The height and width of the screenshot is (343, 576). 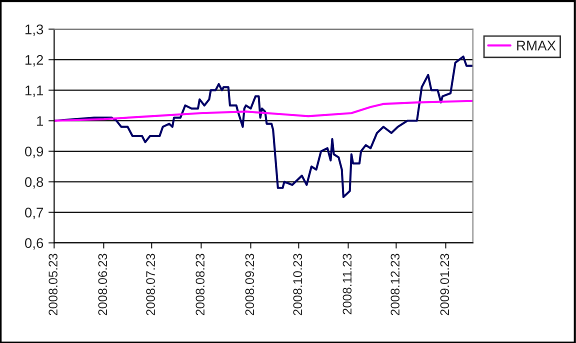 What do you see at coordinates (34, 152) in the screenshot?
I see `y-tick-label: 0,9` at bounding box center [34, 152].